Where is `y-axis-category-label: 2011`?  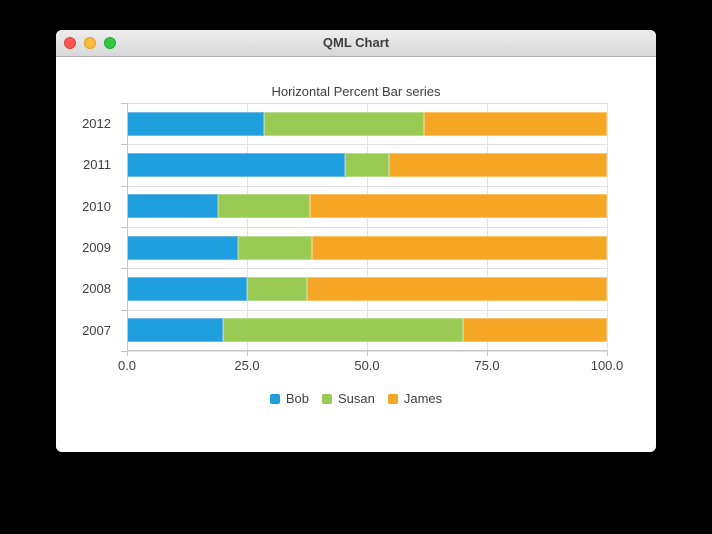 y-axis-category-label: 2011 is located at coordinates (97, 165).